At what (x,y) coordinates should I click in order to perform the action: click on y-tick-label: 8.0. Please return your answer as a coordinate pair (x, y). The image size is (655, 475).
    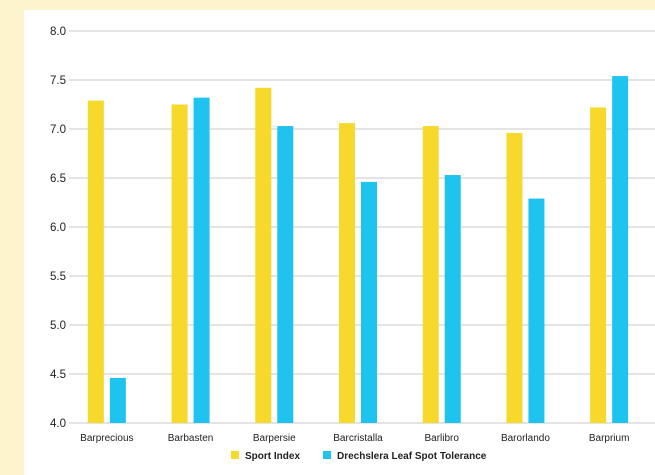
    Looking at the image, I should click on (58, 32).